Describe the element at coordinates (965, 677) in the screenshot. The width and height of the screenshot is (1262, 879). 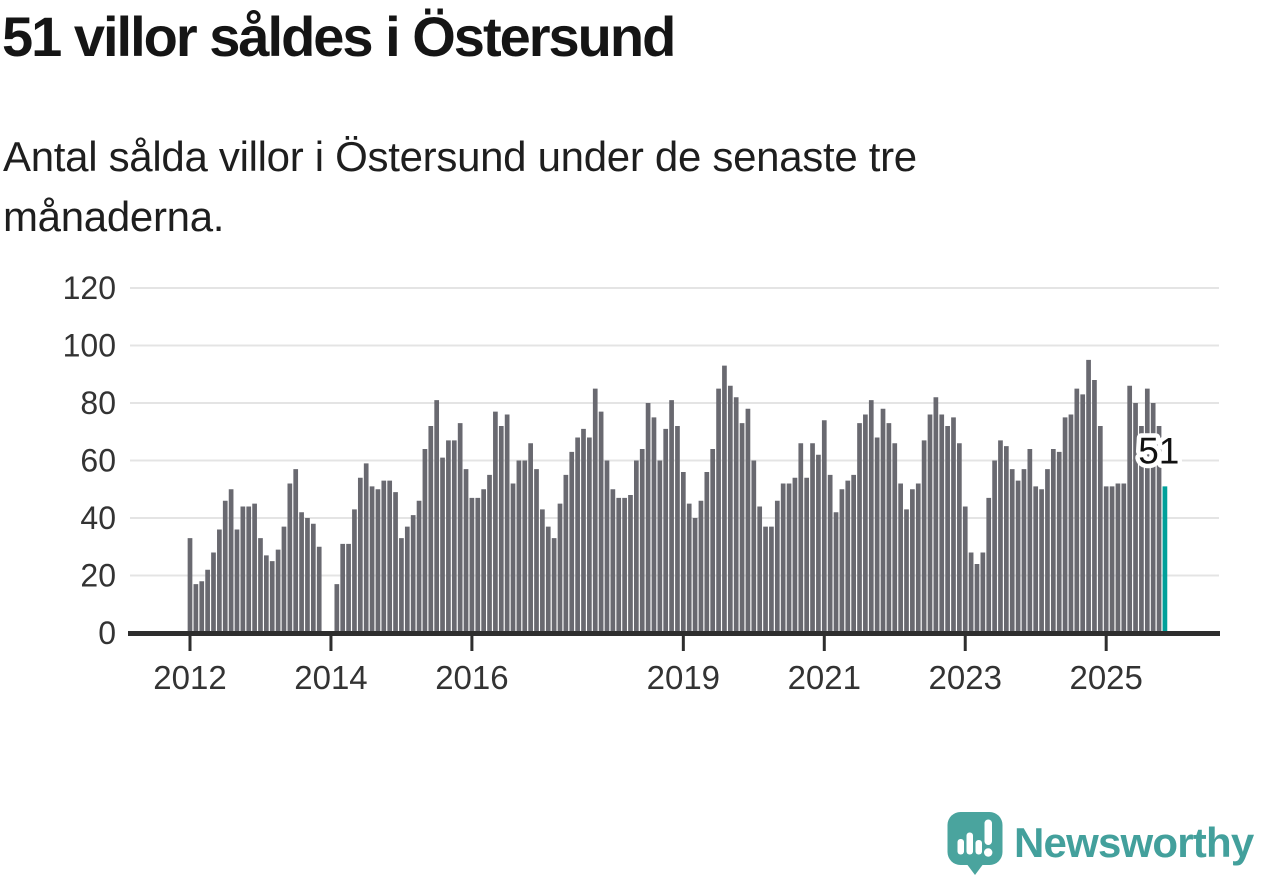
I see `x-axis-year-label: 2023` at that location.